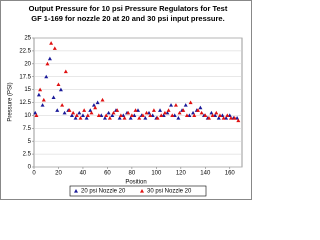  Describe the element at coordinates (25, 51) in the screenshot. I see `y-tick-label: 22.5` at that location.